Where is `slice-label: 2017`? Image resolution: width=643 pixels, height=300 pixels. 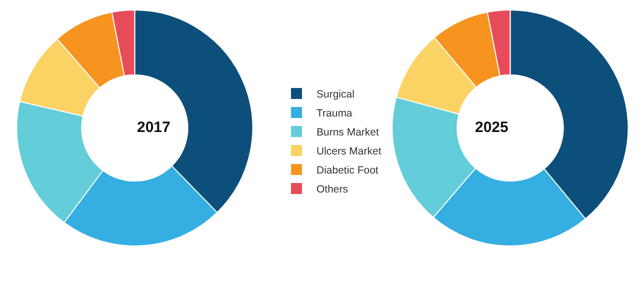
slice-label: 2017 is located at coordinates (153, 127).